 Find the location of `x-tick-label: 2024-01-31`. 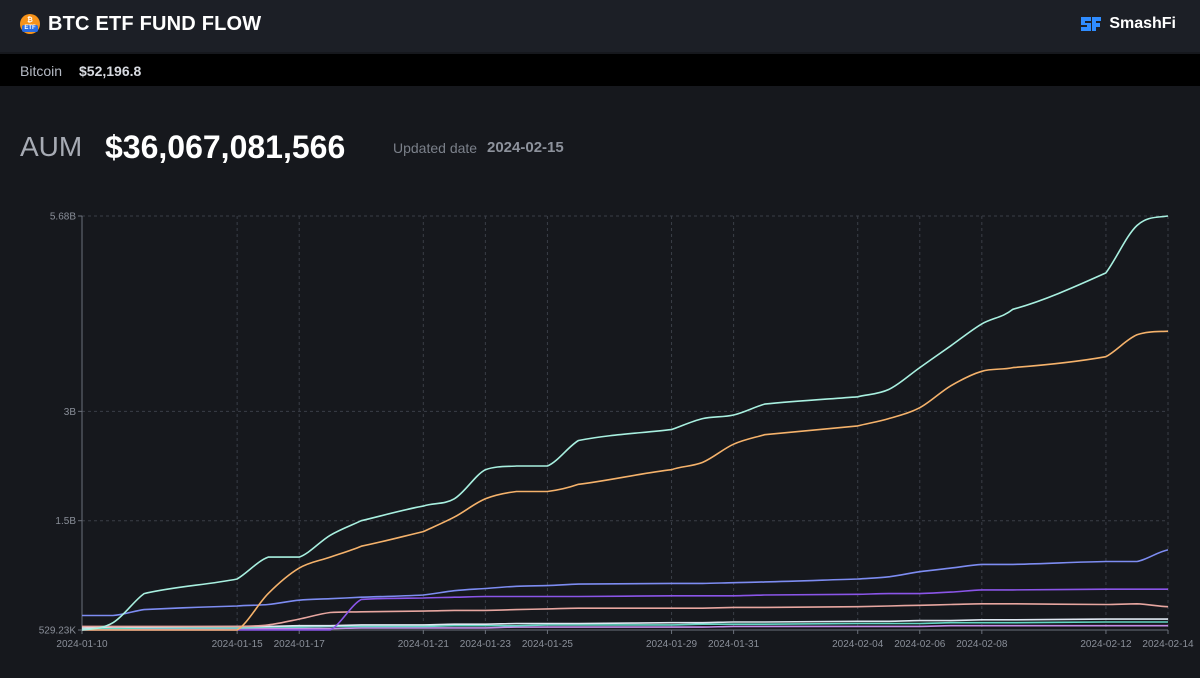

x-tick-label: 2024-01-31 is located at coordinates (734, 644).